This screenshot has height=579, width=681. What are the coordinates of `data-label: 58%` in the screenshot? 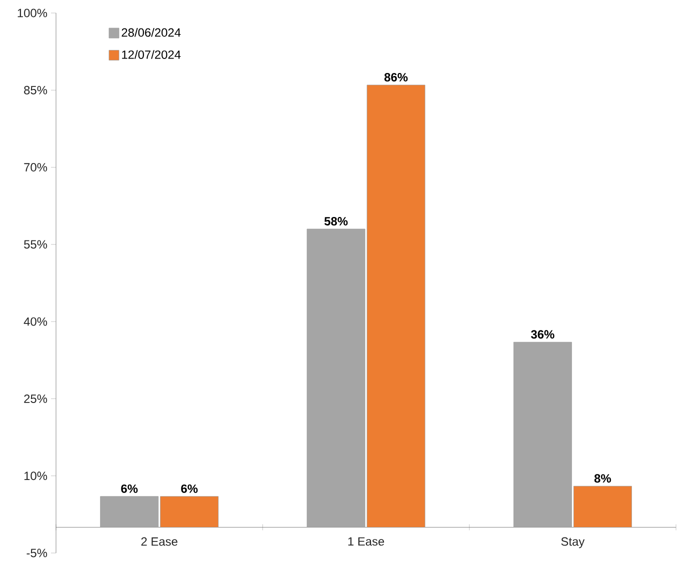 It's located at (336, 221).